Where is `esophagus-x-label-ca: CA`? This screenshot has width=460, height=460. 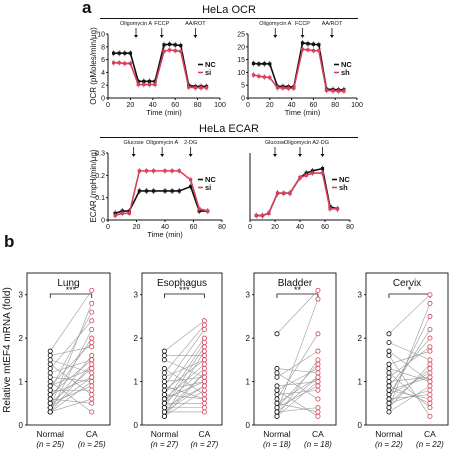
esophagus-x-label-ca: CA is located at coordinates (204, 434).